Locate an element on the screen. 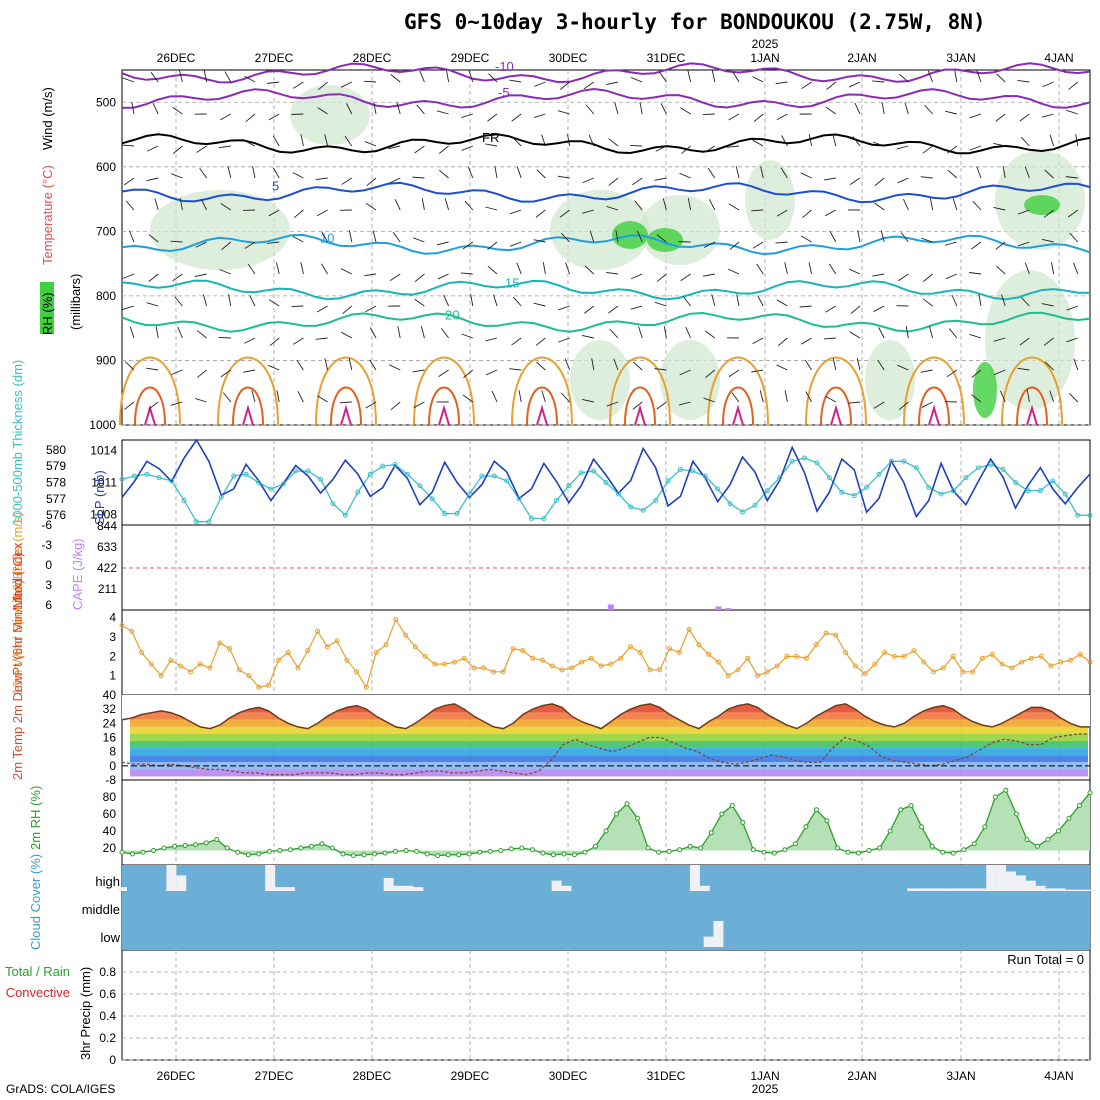 The height and width of the screenshot is (1100, 1100). isotherm-line is located at coordinates (606, 322).